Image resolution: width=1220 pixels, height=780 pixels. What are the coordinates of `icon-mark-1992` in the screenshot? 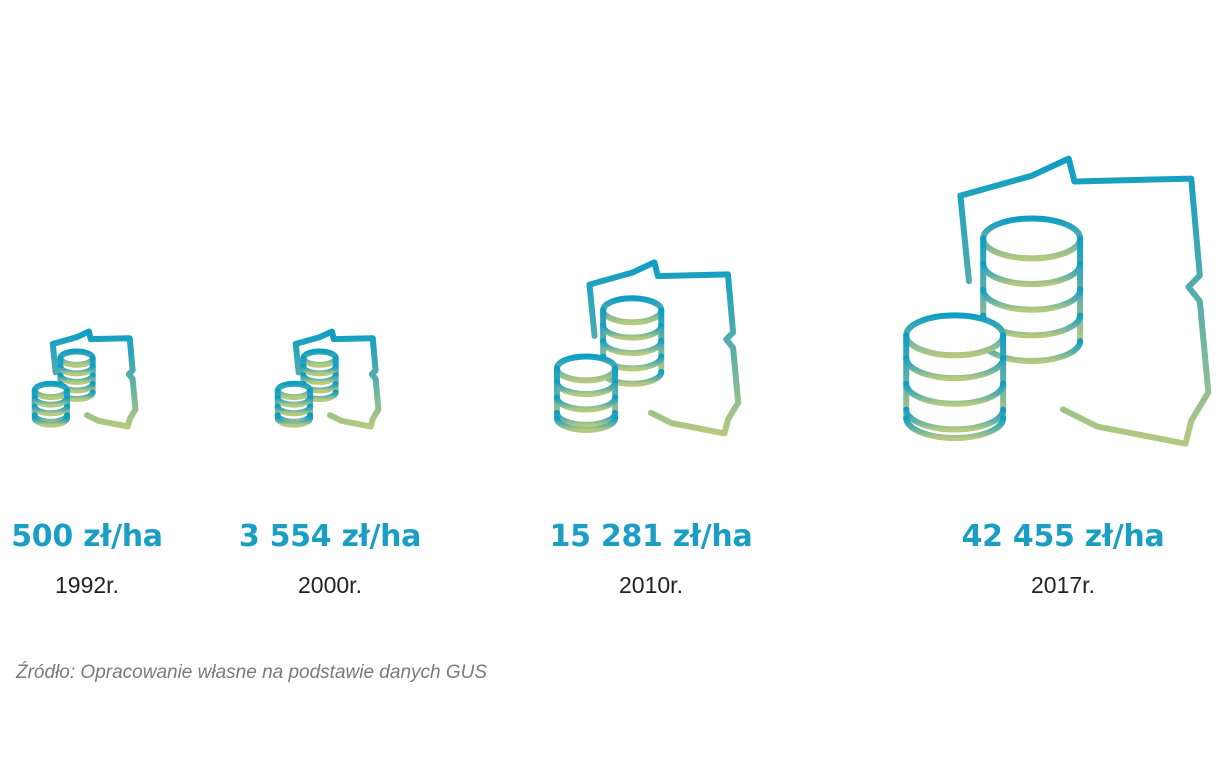 It's located at (85, 379).